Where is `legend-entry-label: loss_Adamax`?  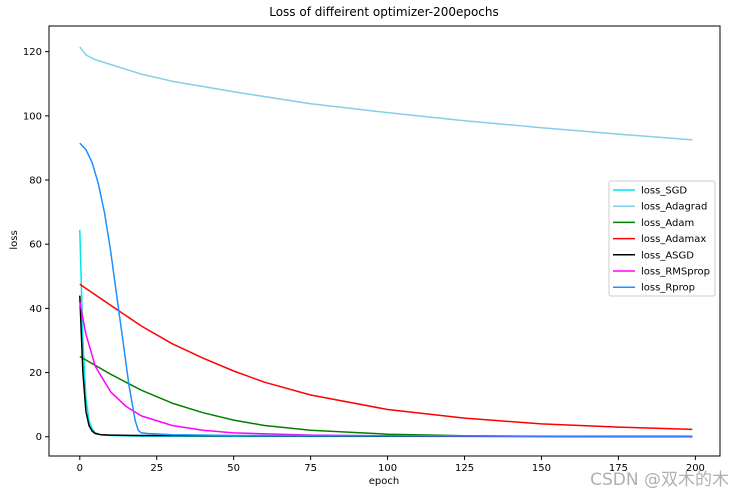
legend-entry-label: loss_Adamax is located at coordinates (673, 239).